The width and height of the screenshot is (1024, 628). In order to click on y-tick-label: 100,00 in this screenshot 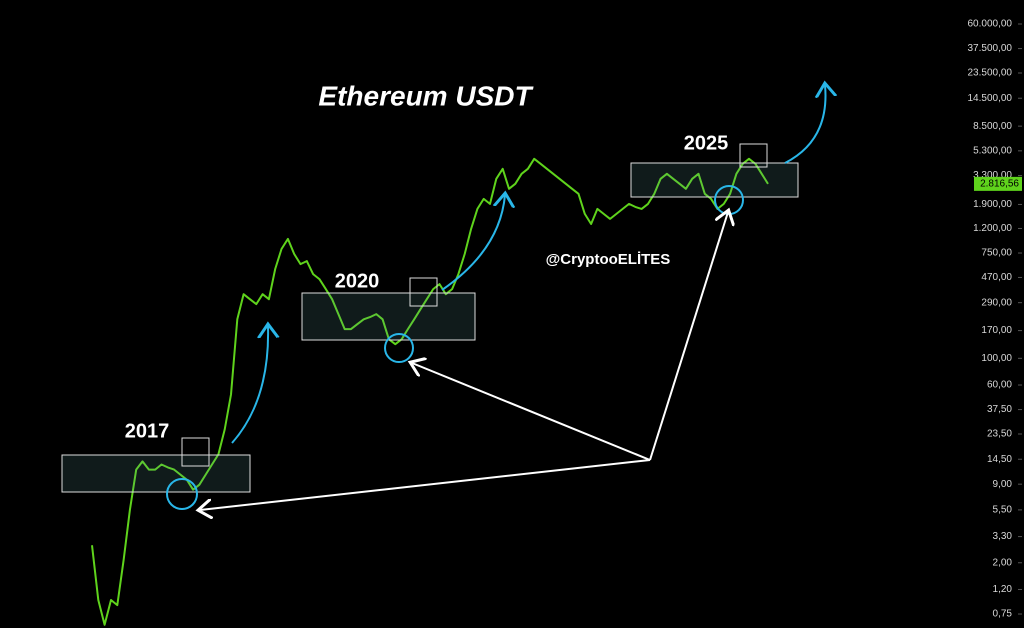, I will do `click(996, 358)`.